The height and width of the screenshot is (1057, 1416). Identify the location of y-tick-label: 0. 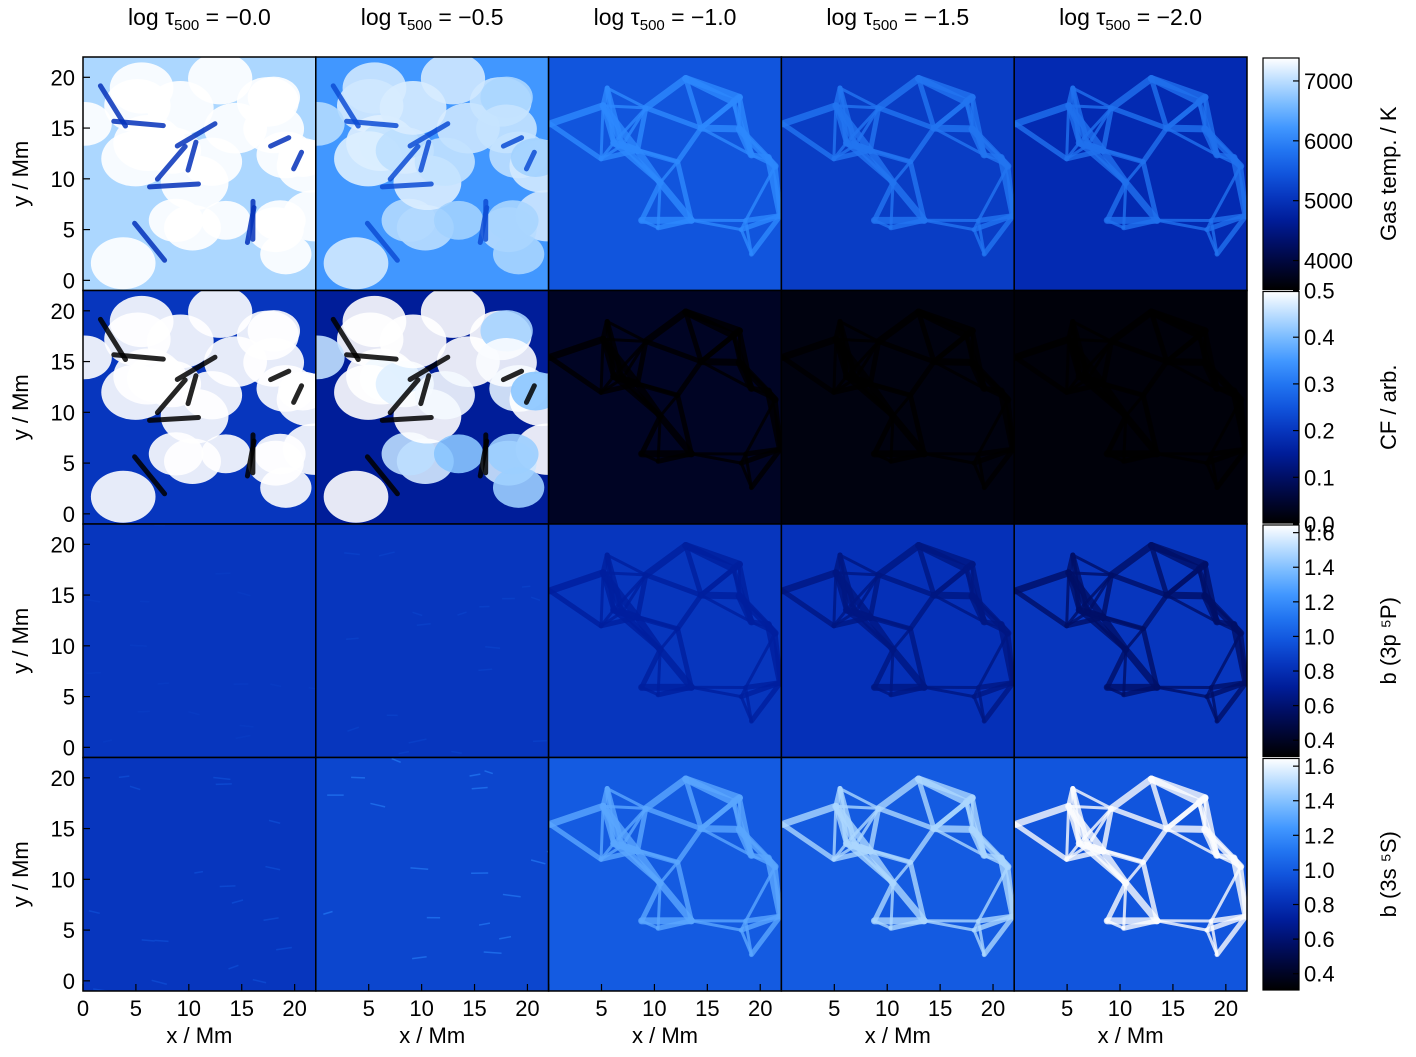
(69, 981).